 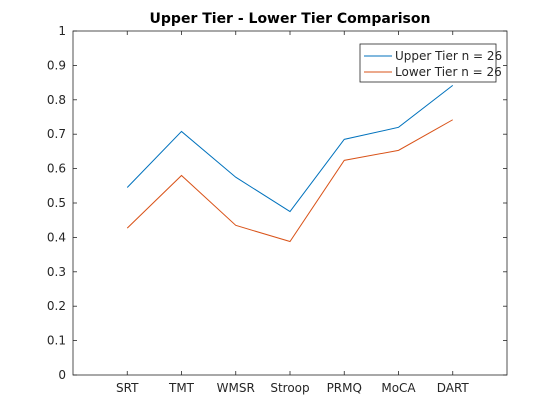 I want to click on legend-box, so click(x=428, y=63).